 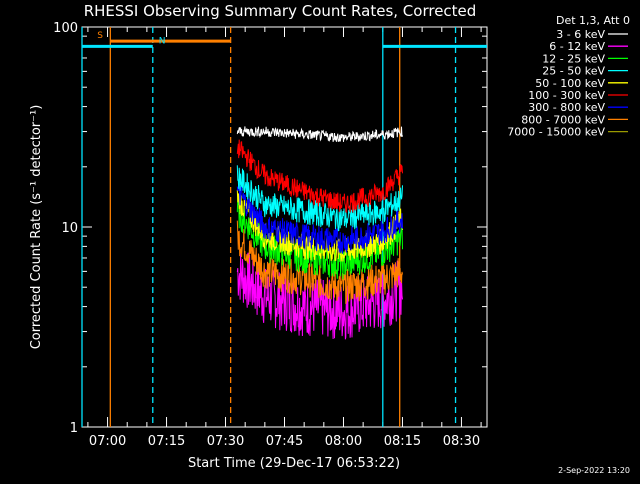 I want to click on timestamp: 2-Sep-2022 13:20, so click(x=594, y=470).